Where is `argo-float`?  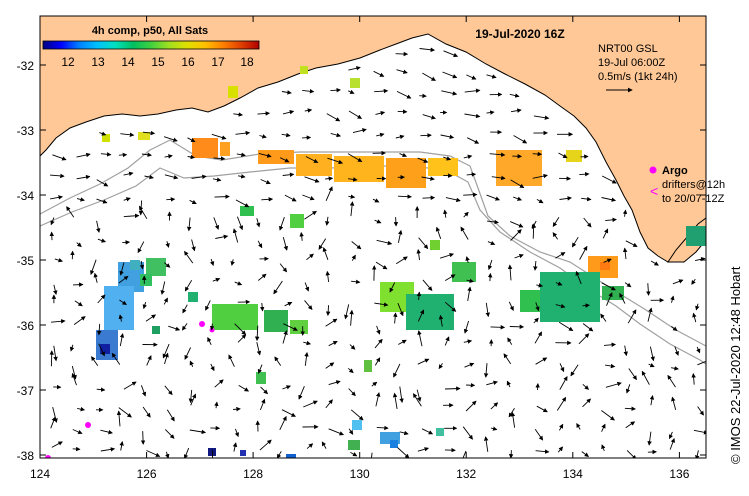
argo-float is located at coordinates (88, 425).